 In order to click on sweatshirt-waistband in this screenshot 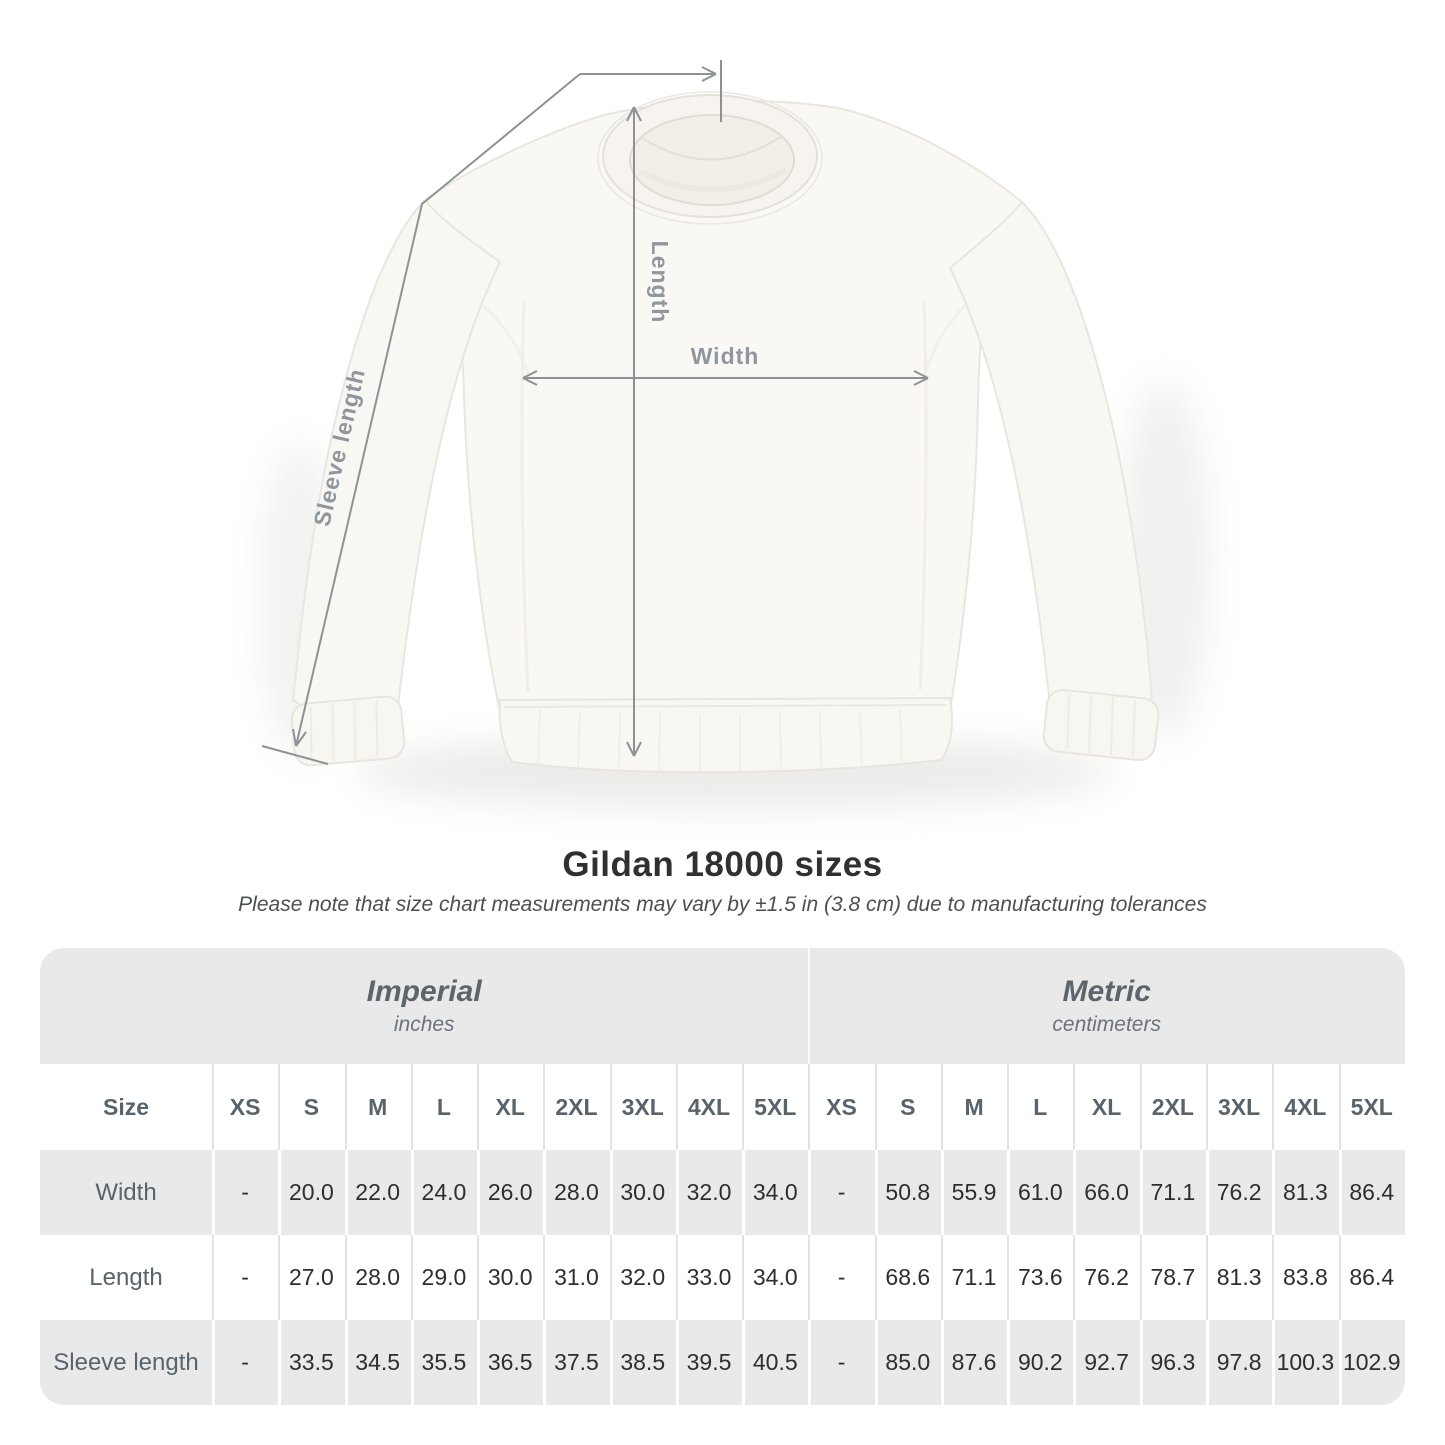, I will do `click(725, 735)`.